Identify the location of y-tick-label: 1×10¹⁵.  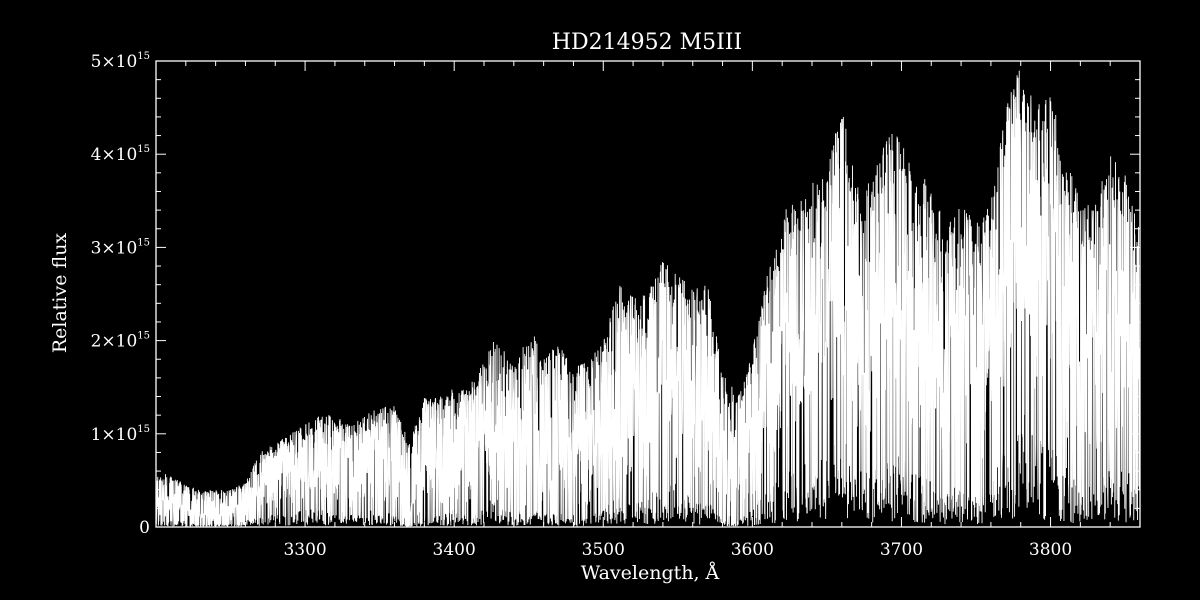
(120, 434).